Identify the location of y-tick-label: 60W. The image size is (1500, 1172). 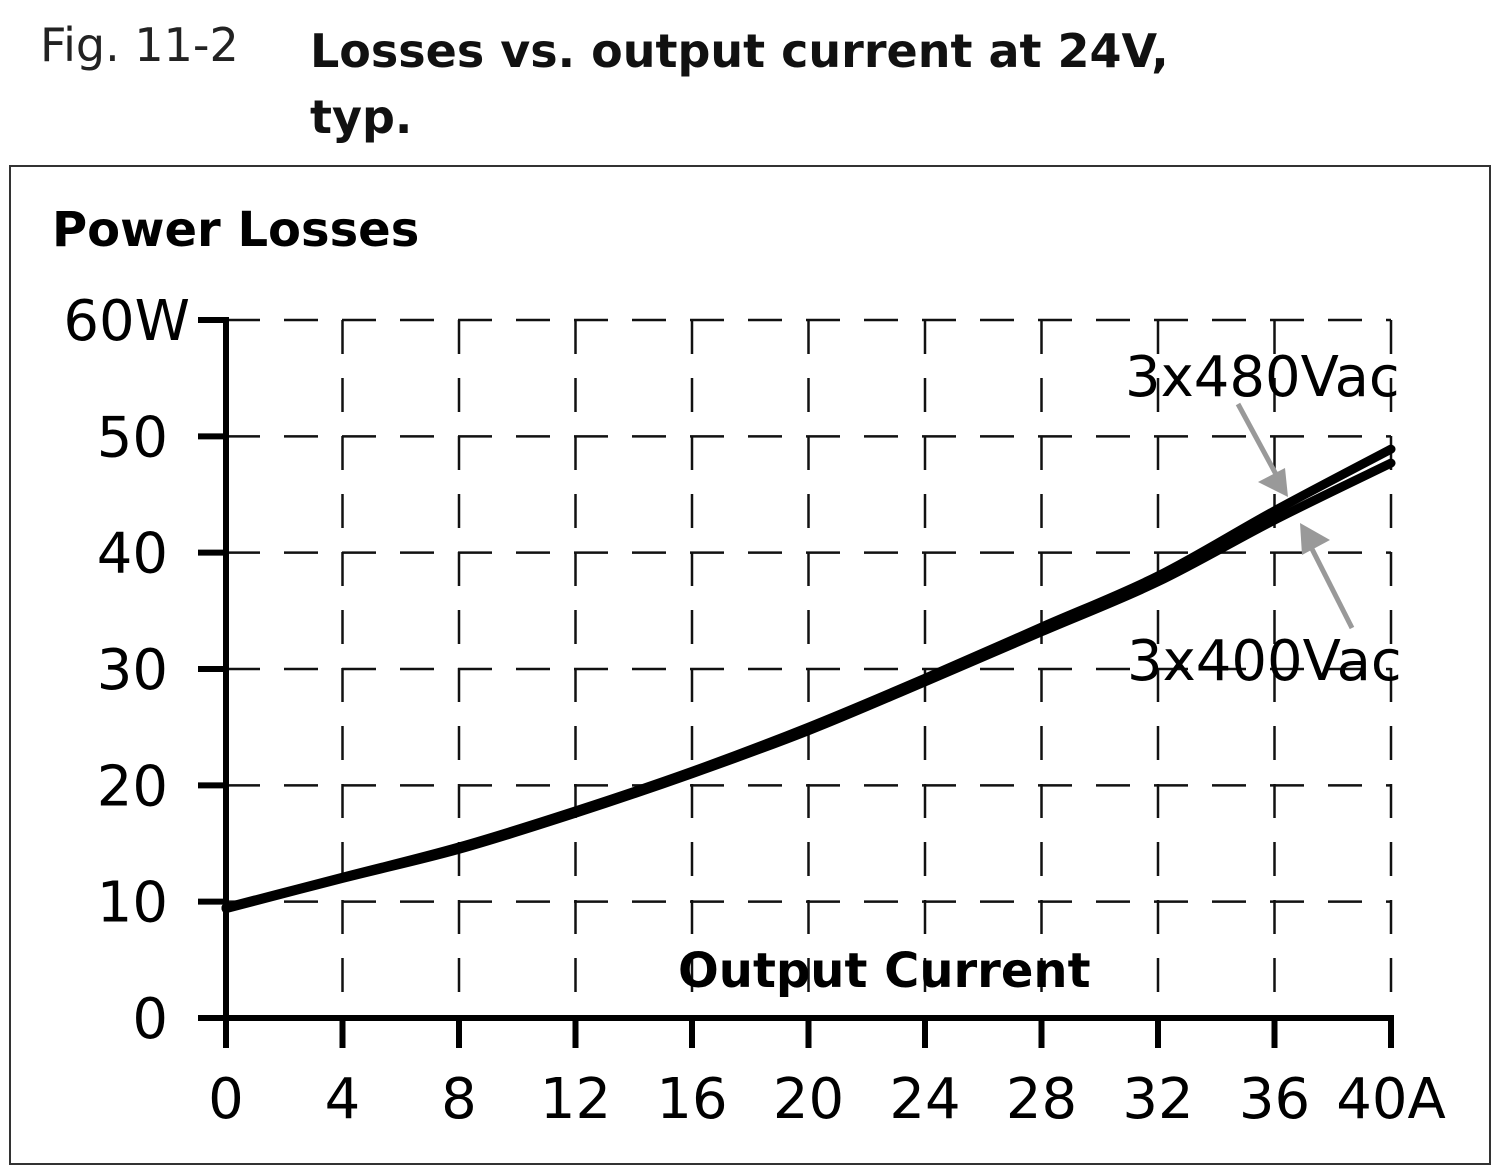
(126, 321).